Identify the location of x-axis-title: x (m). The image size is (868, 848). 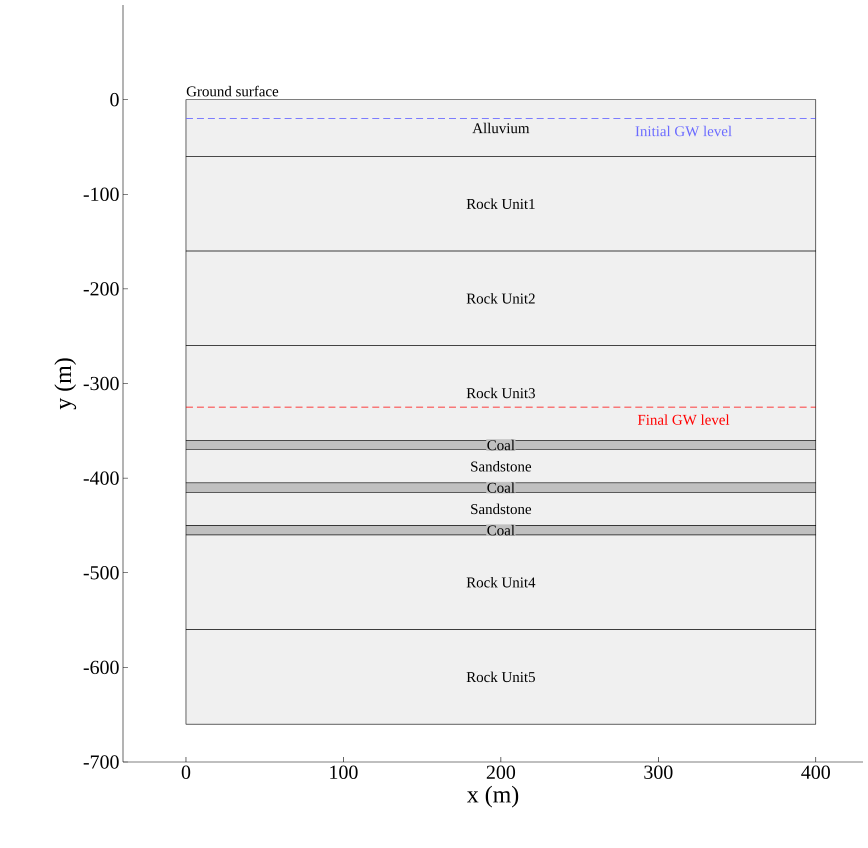
(492, 797).